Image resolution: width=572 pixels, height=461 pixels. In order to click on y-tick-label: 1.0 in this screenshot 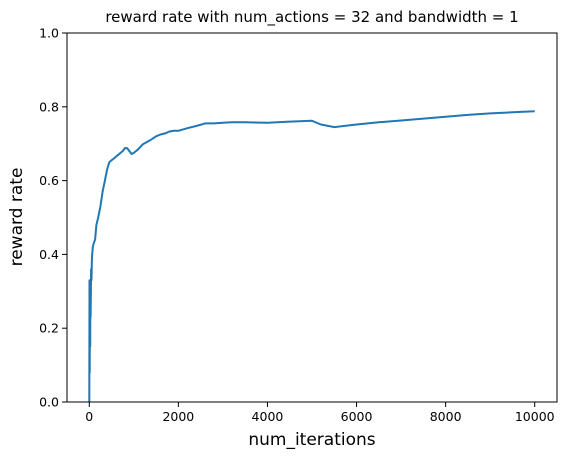, I will do `click(49, 33)`.